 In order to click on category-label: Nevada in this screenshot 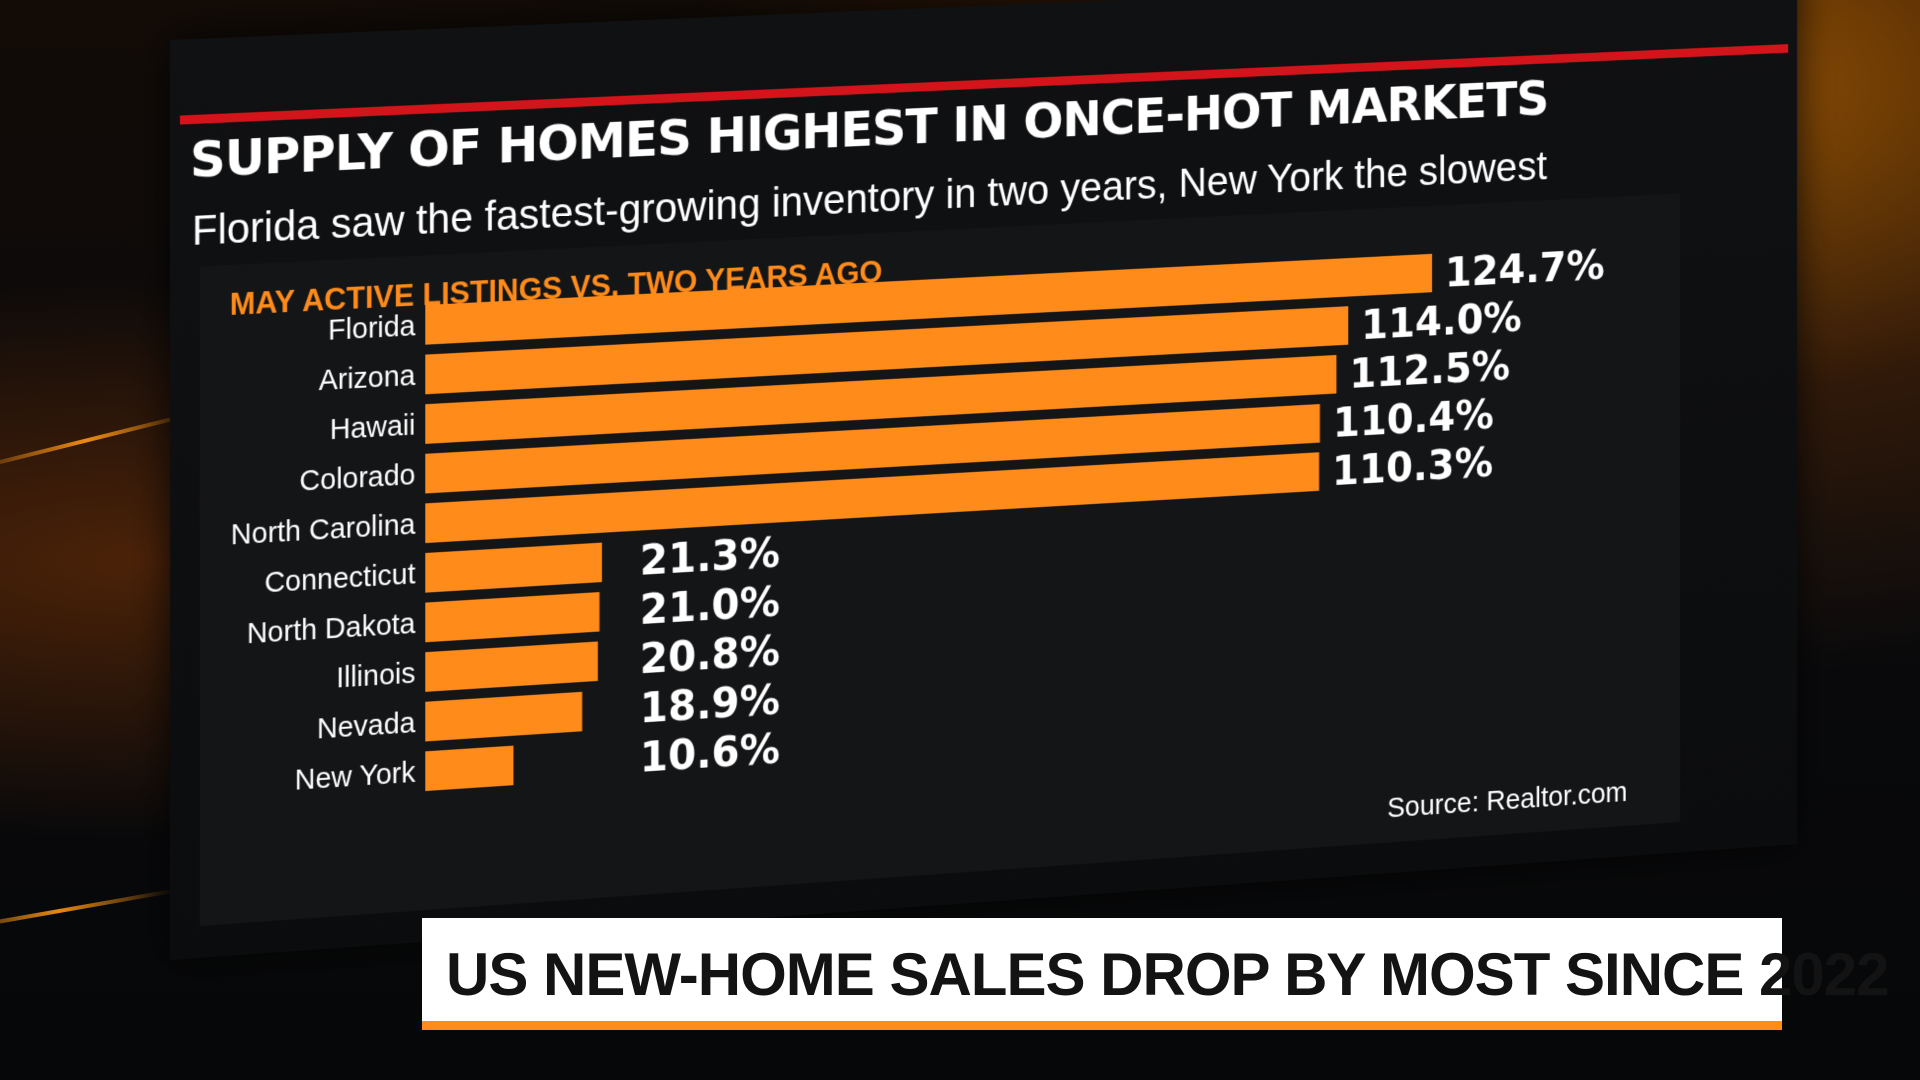, I will do `click(366, 726)`.